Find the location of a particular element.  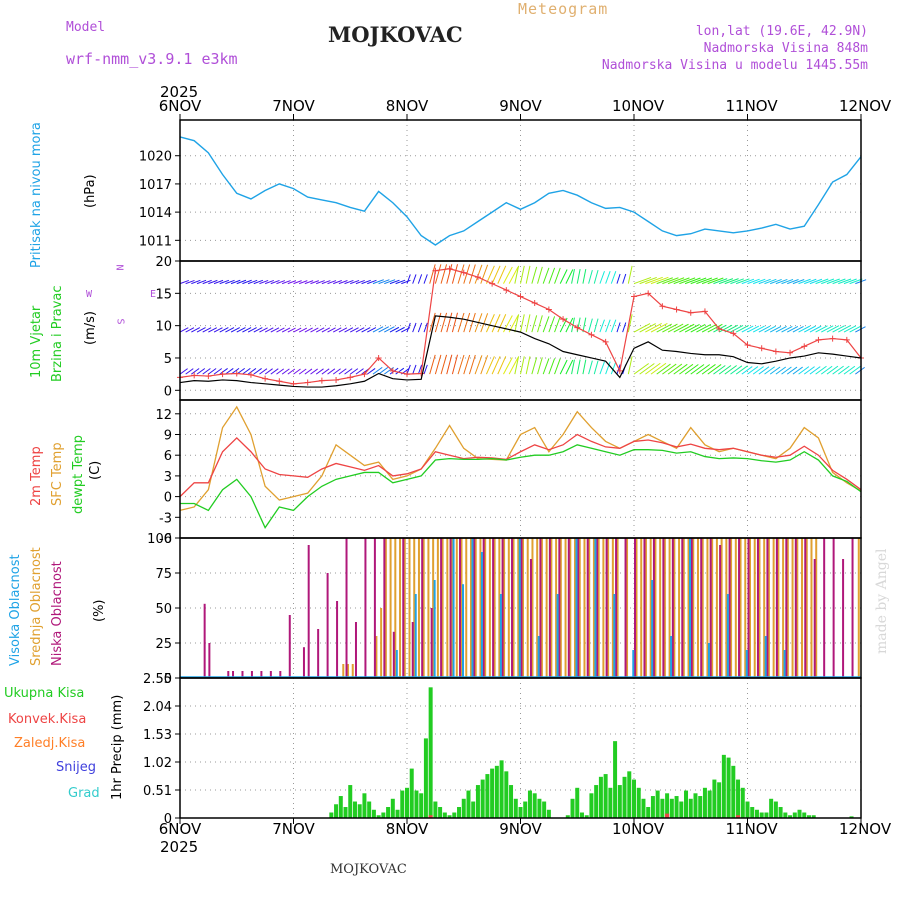

precip-conv-bar is located at coordinates (667, 815).